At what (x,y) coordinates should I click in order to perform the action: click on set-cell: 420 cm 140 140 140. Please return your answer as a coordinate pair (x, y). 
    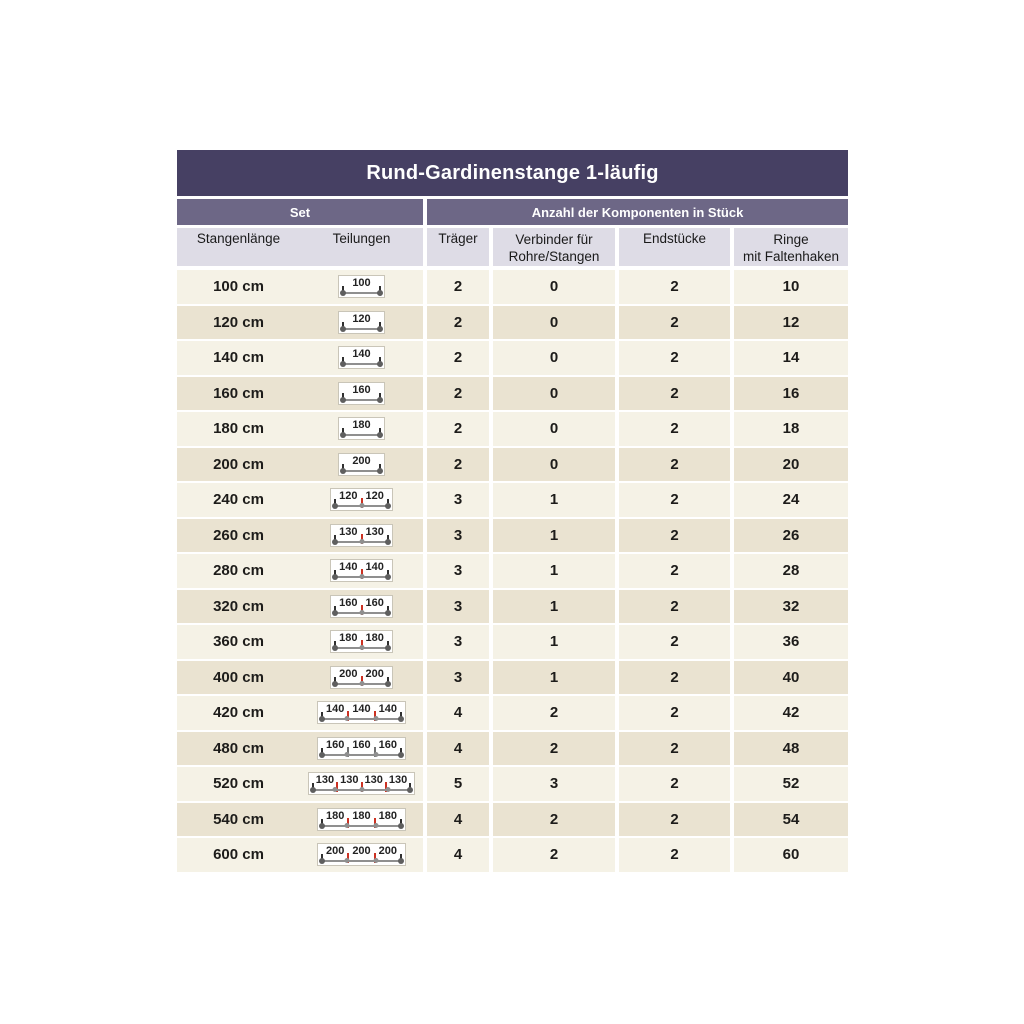
    Looking at the image, I should click on (300, 713).